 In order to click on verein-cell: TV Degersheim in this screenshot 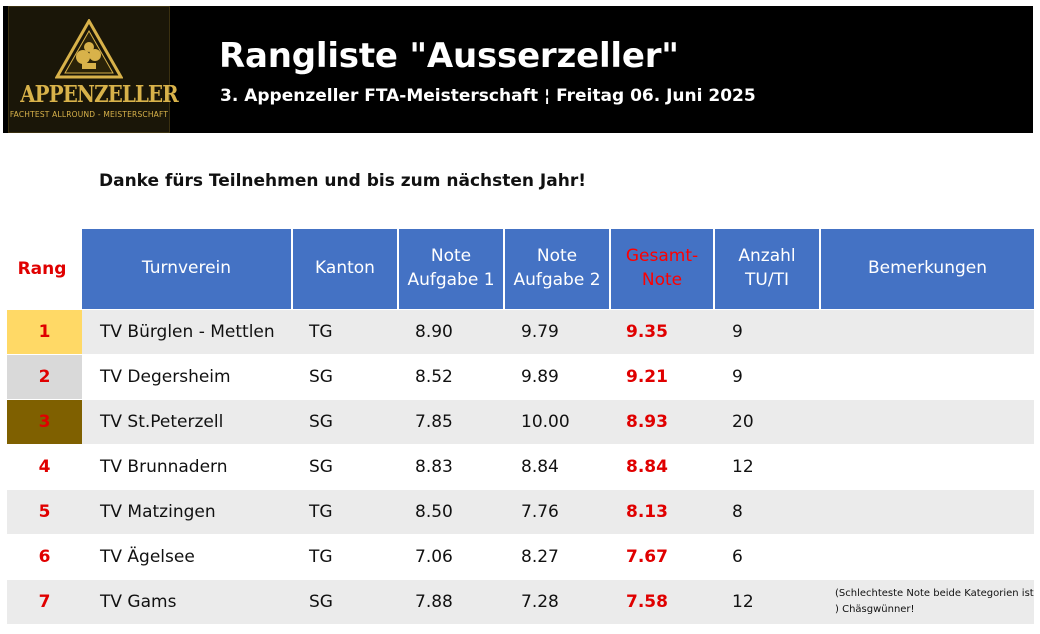, I will do `click(165, 377)`.